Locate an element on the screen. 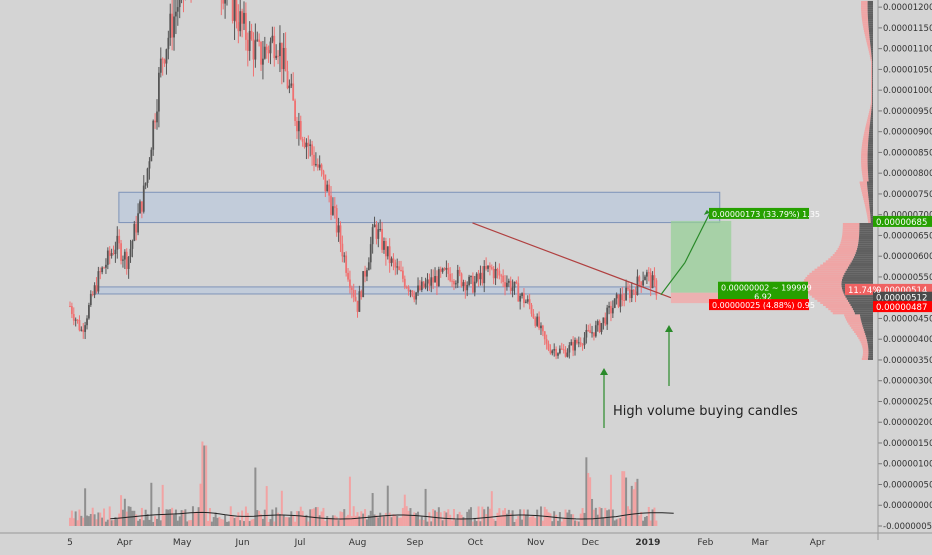 The width and height of the screenshot is (932, 555). x-tick-label: Jul is located at coordinates (300, 543).